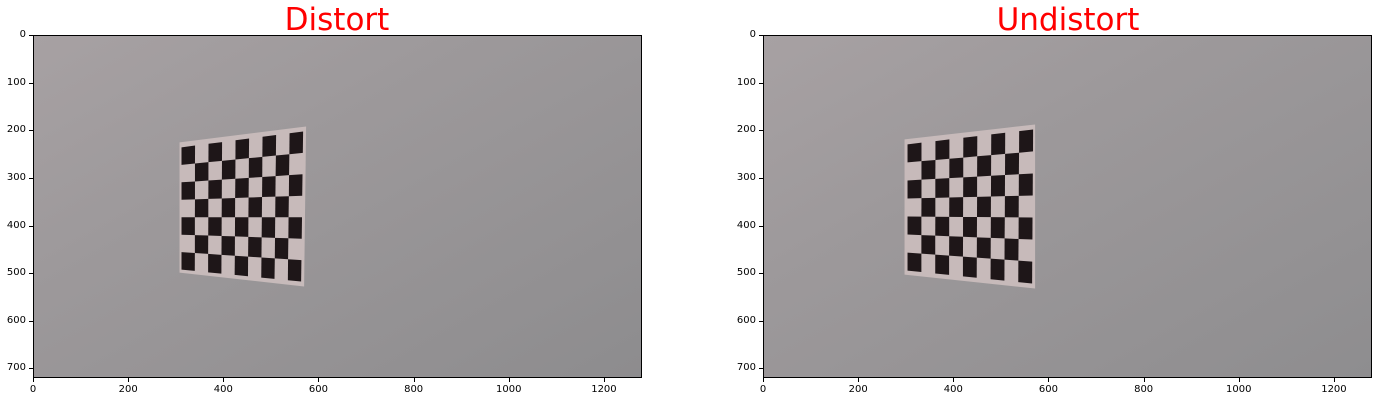 This screenshot has width=1382, height=403. Describe the element at coordinates (746, 130) in the screenshot. I see `y-tick-label: 200` at that location.